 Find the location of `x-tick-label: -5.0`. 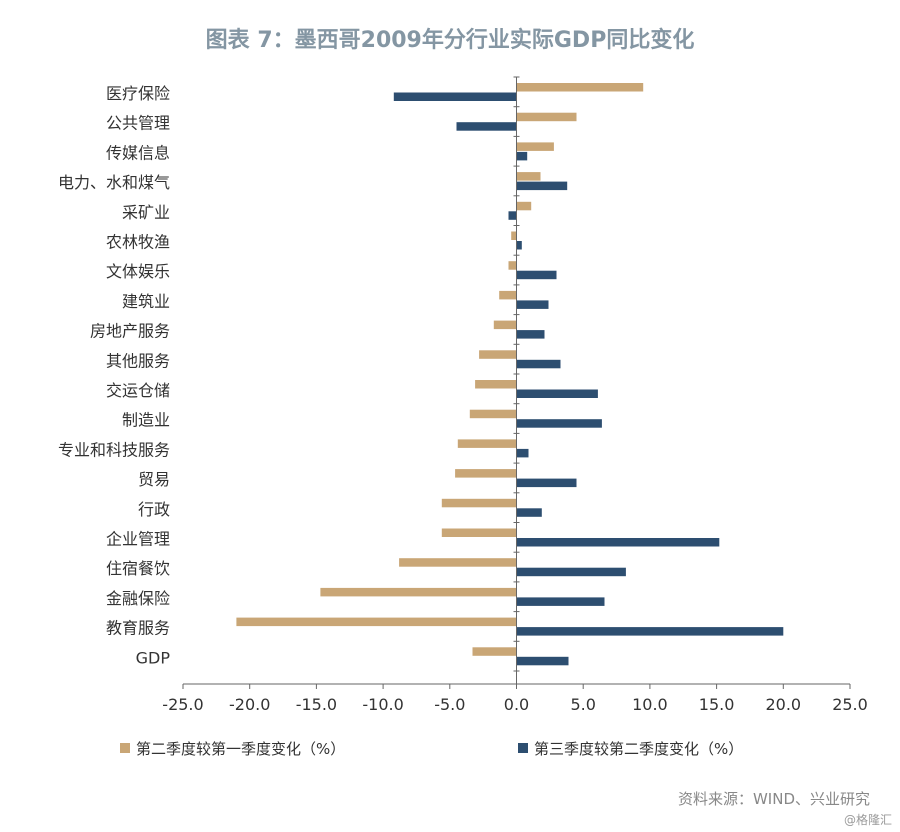

x-tick-label: -5.0 is located at coordinates (449, 704).